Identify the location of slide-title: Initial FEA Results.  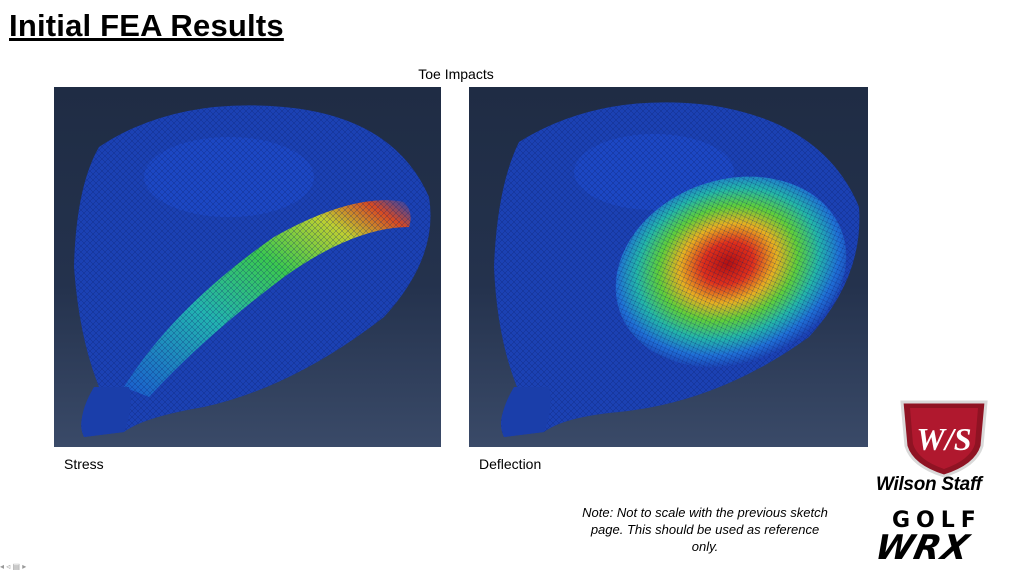
(146, 25).